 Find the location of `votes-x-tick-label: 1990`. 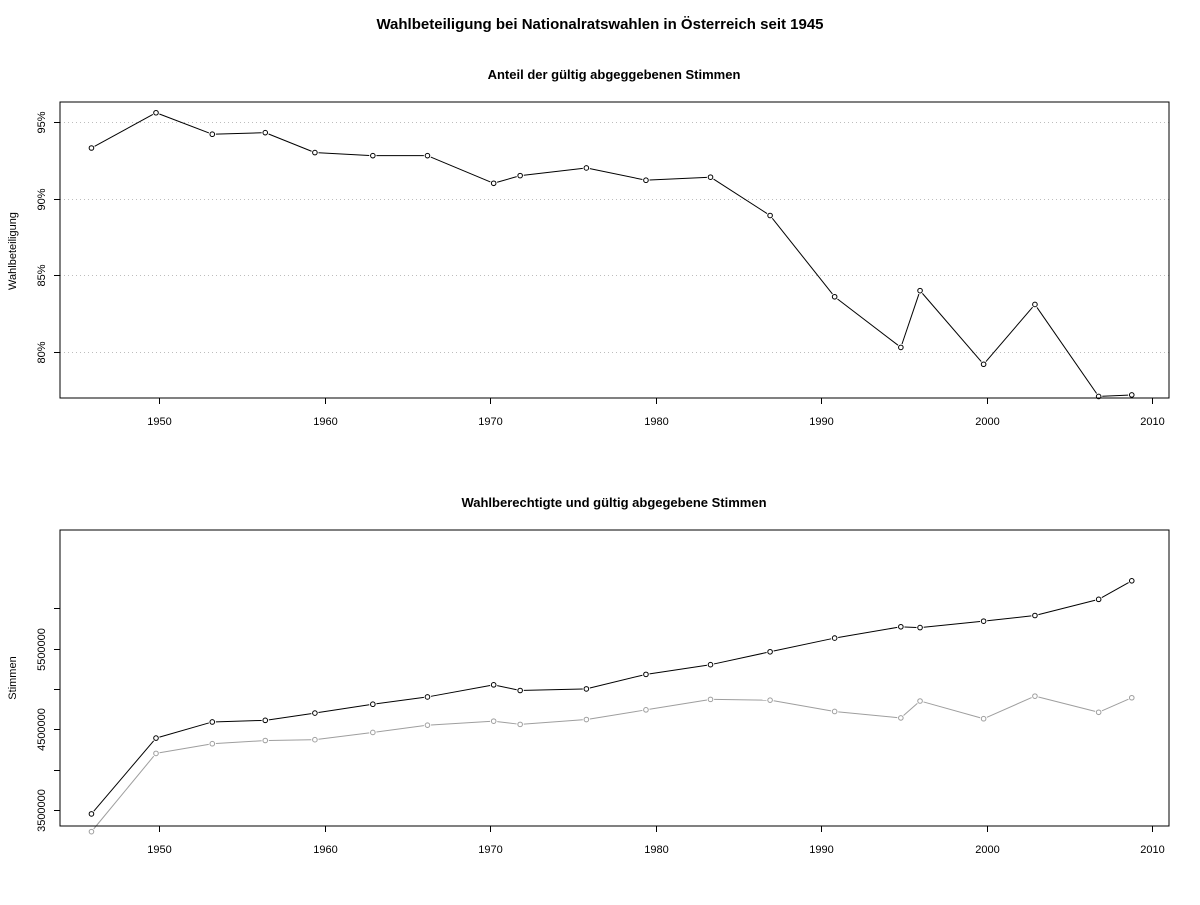

votes-x-tick-label: 1990 is located at coordinates (821, 850).